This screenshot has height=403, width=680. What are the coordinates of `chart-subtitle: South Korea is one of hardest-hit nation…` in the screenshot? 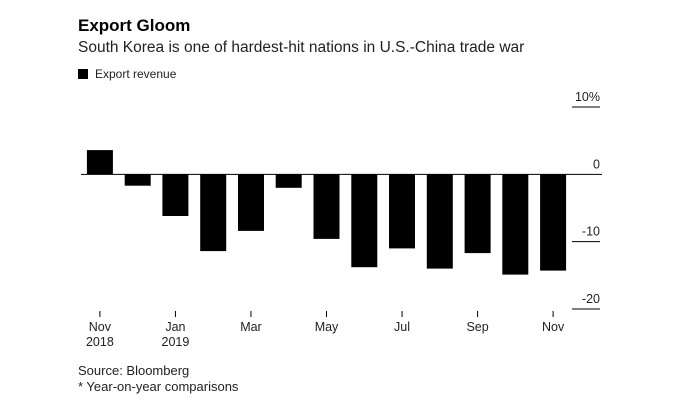 It's located at (301, 47).